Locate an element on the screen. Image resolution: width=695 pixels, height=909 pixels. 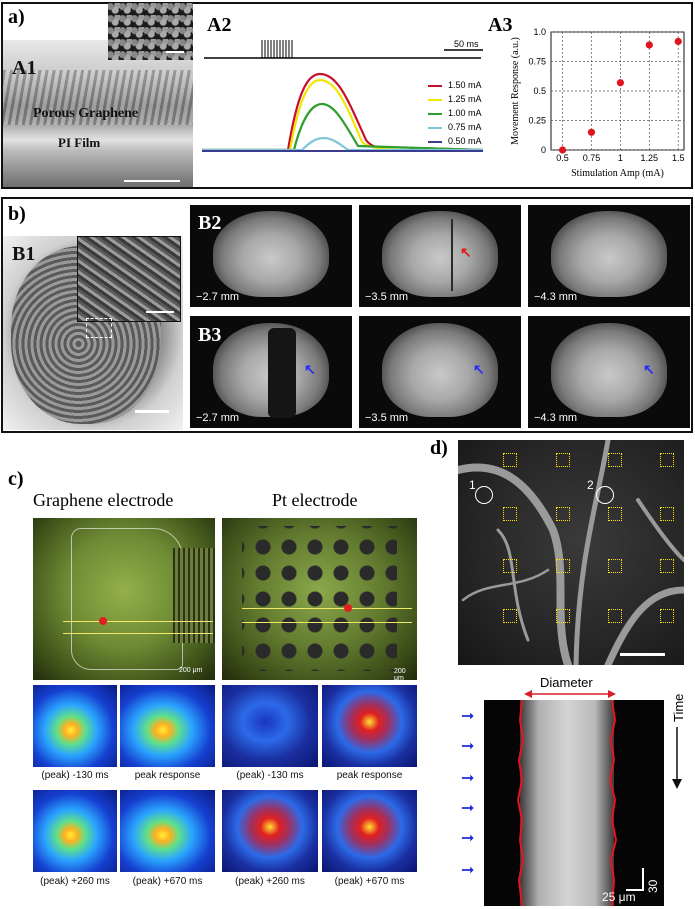
mri-b2-1: −2.7 mm is located at coordinates (271, 256).